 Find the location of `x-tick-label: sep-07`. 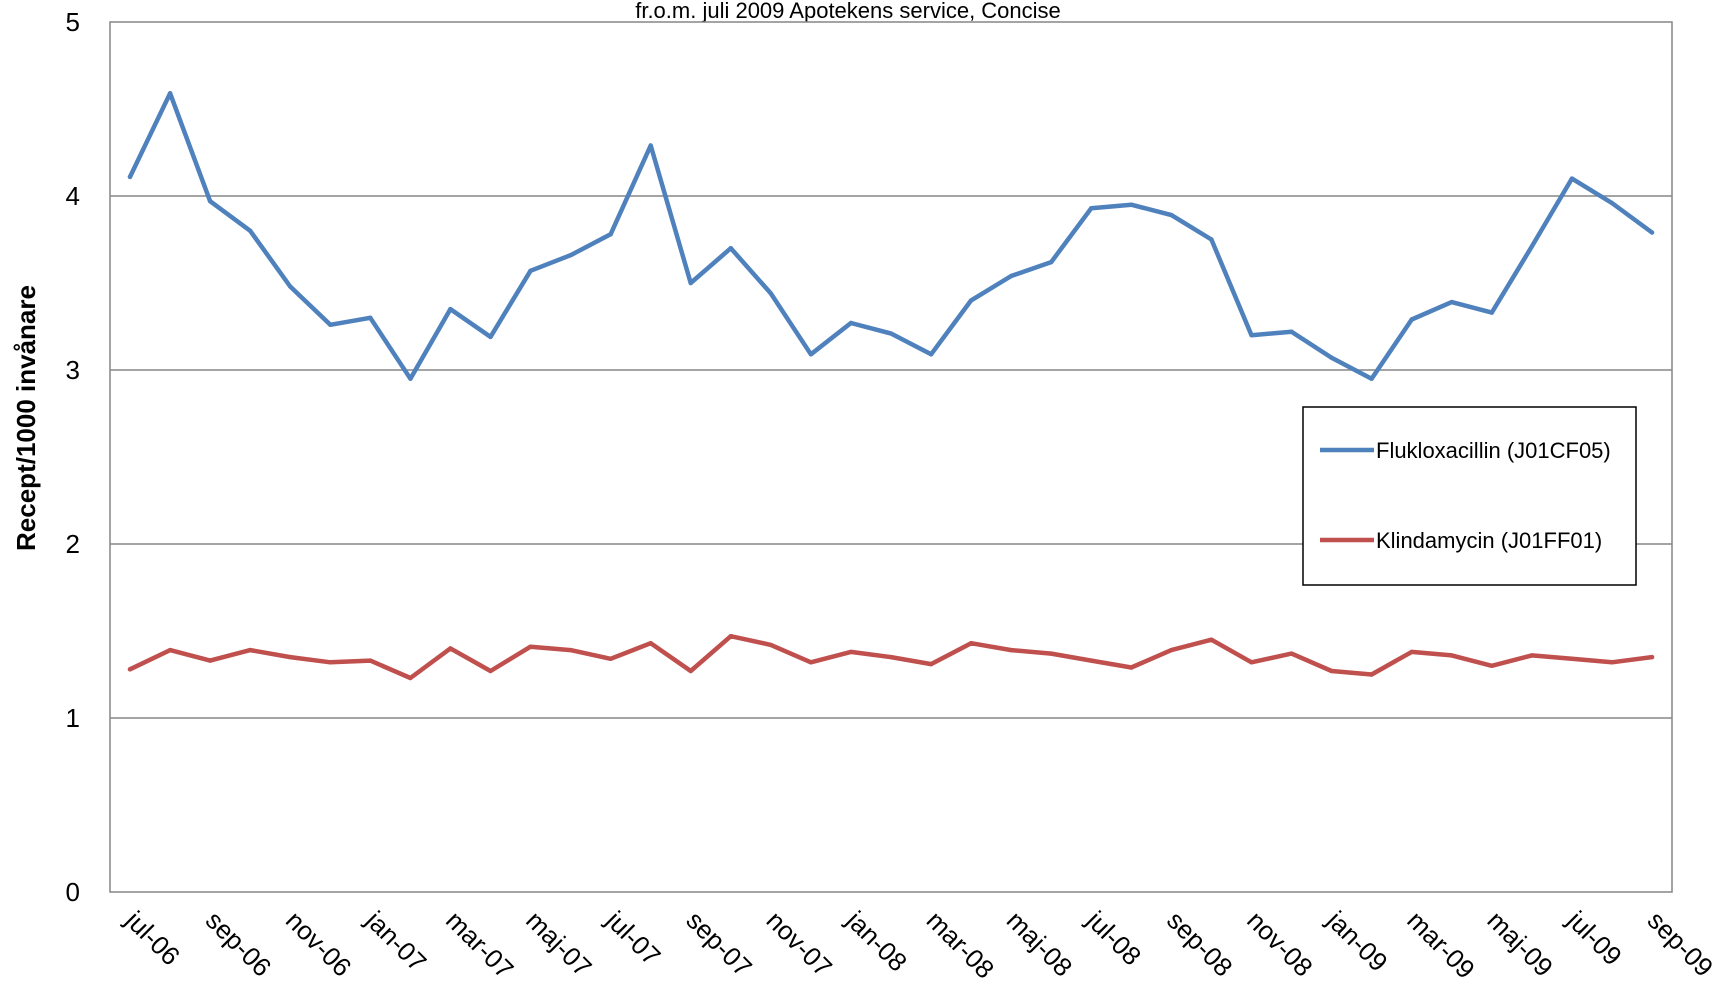

x-tick-label: sep-07 is located at coordinates (719, 943).